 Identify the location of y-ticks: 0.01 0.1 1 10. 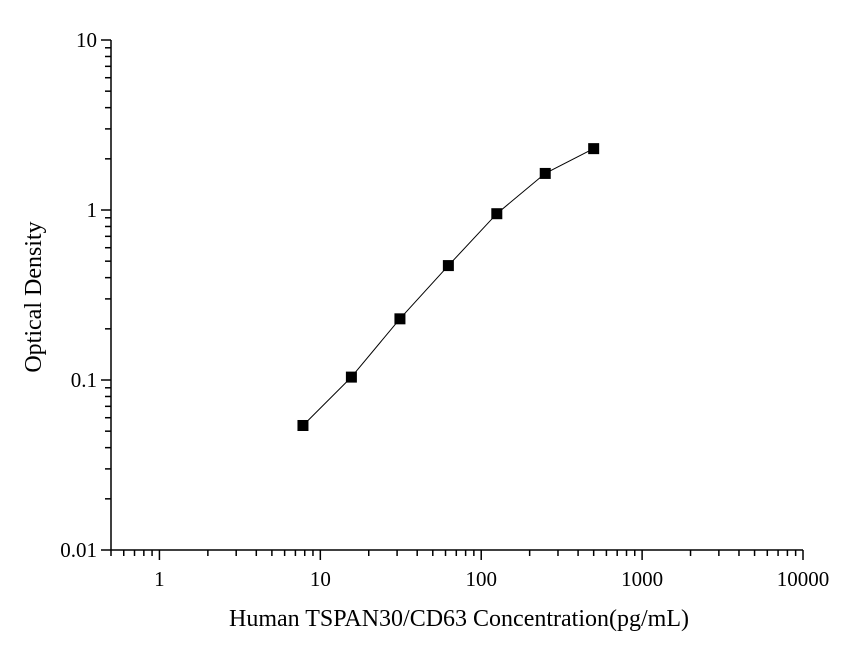
(85, 295).